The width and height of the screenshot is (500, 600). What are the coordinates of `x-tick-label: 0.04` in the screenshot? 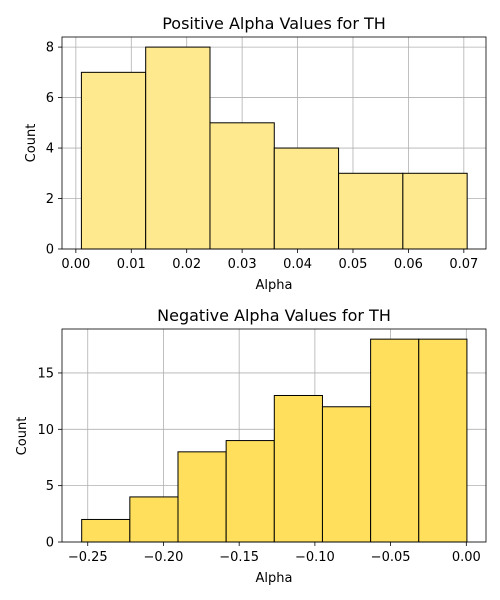 It's located at (297, 264).